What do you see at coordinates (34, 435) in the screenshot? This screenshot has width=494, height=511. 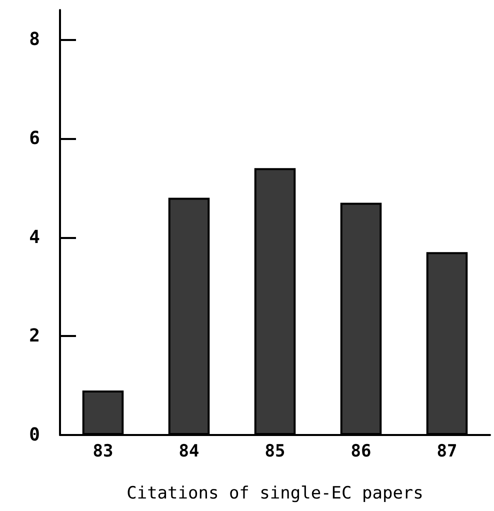 I see `y-tick-label: 0` at bounding box center [34, 435].